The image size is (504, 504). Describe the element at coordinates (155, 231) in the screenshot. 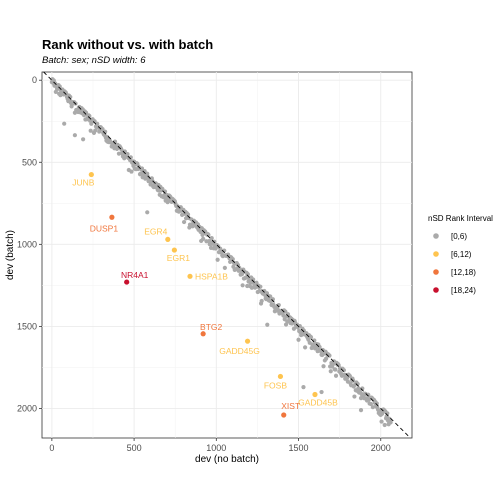

I see `point-label: EGR4` at that location.